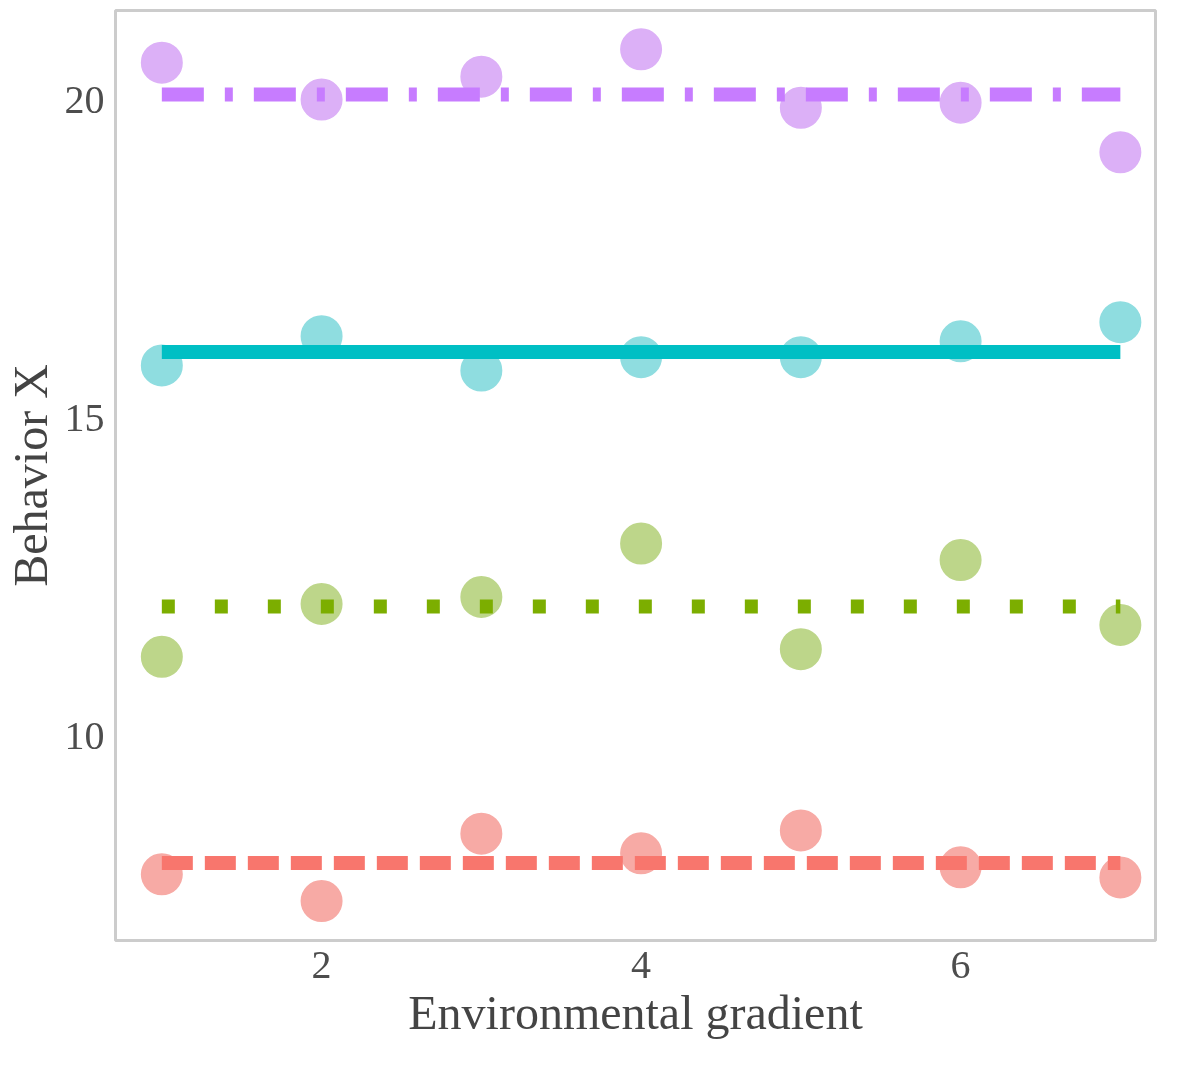  Describe the element at coordinates (636, 1012) in the screenshot. I see `x-axis-title: Environmental gradient` at that location.